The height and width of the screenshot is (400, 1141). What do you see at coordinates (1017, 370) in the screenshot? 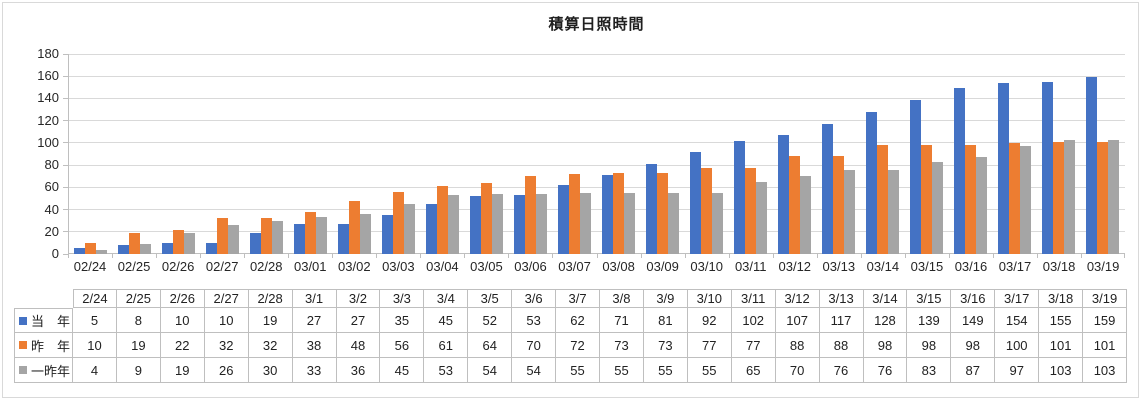
I see `table-value-cell: 97` at bounding box center [1017, 370].